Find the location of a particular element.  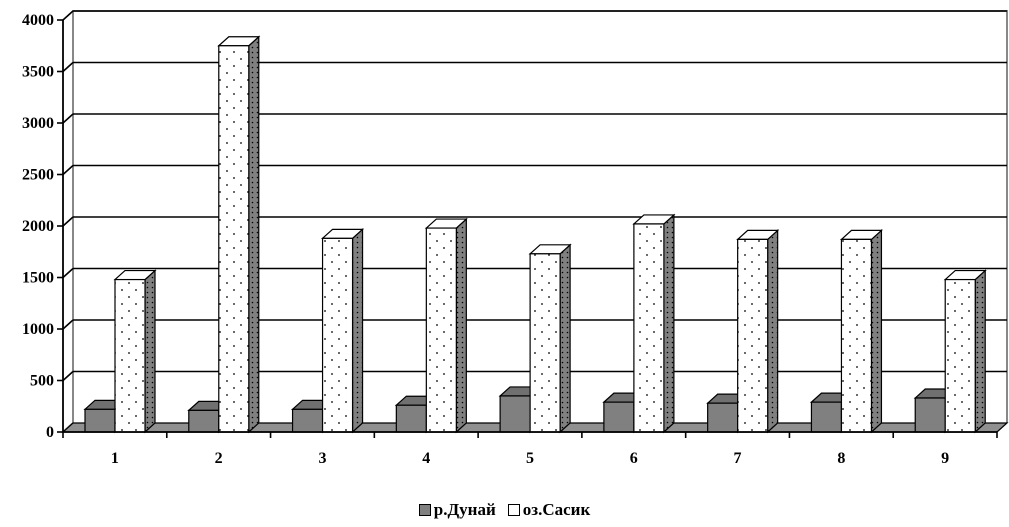

y-tick-label: 1000 is located at coordinates (38, 329).